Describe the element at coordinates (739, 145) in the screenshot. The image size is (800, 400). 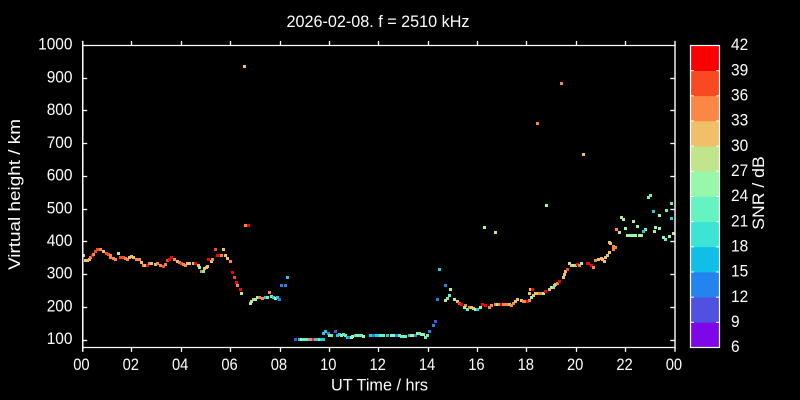
I see `svg-text: 30` at that location.